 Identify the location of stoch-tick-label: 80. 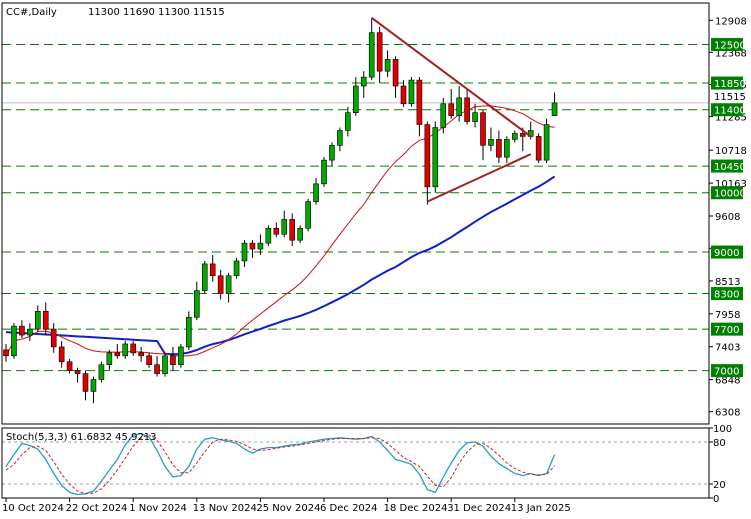
(719, 443).